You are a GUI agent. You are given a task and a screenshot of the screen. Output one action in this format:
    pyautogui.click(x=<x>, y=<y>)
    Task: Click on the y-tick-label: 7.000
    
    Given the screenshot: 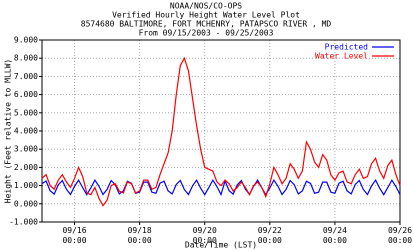 What is the action you would take?
    pyautogui.click(x=26, y=76)
    